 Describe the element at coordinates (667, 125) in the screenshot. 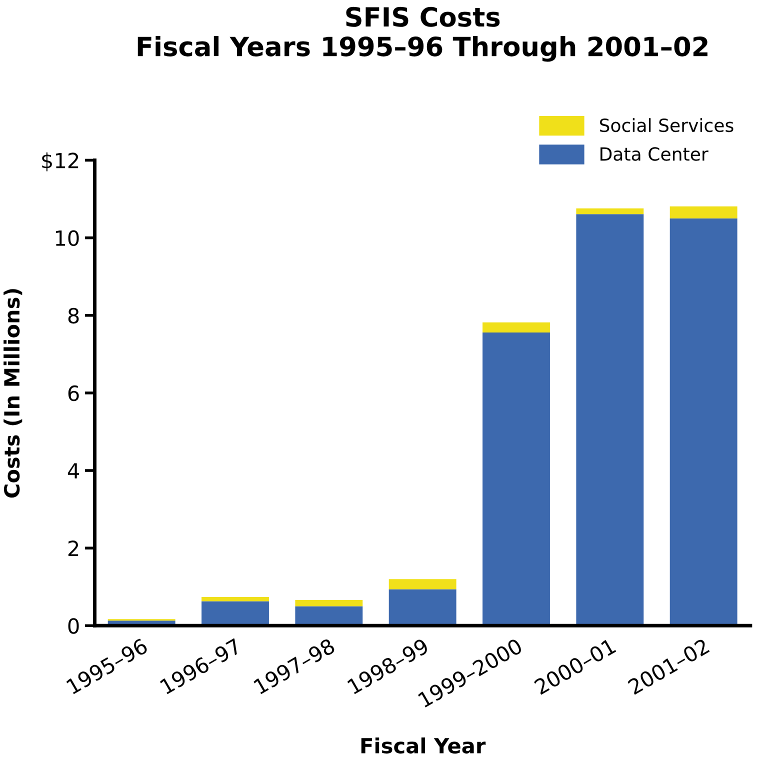

I see `legend-label: Social Services` at that location.